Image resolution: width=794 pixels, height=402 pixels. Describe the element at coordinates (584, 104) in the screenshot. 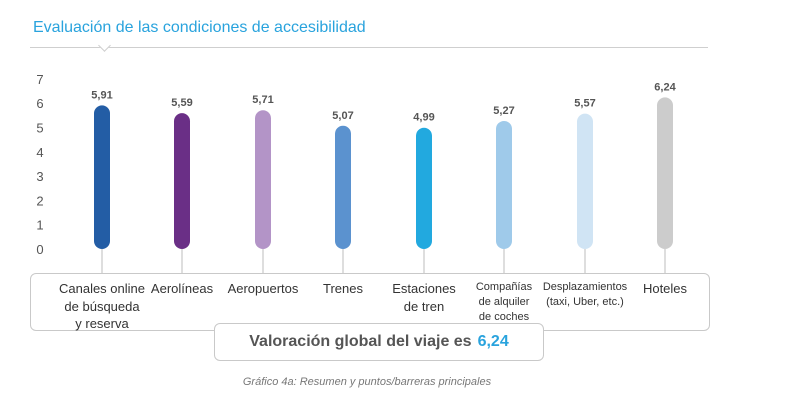

I see `bar-value-label: 5,57` at that location.